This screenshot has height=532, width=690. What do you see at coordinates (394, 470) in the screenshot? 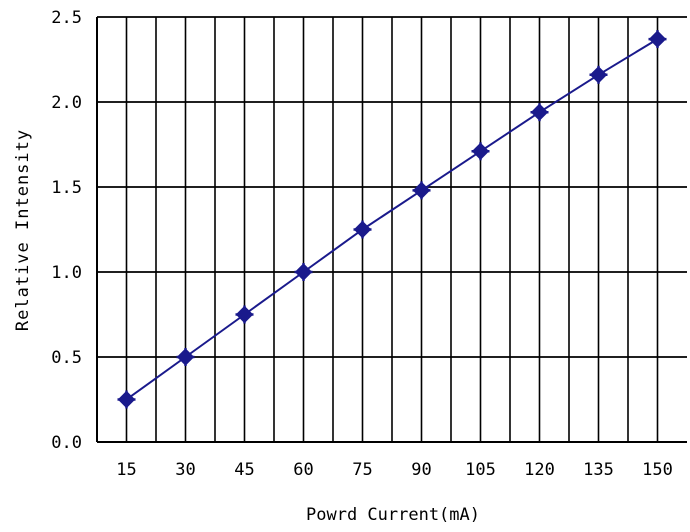
I see `x-tick-labels: 15 30 45 60 75 90 105 120 135 150` at bounding box center [394, 470].